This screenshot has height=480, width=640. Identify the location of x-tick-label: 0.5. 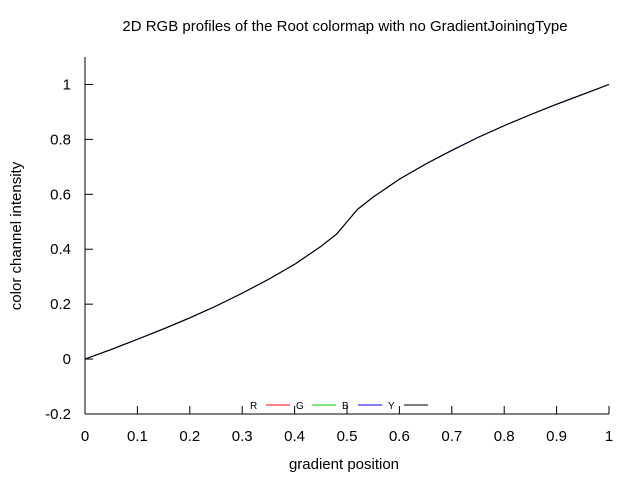
(347, 436).